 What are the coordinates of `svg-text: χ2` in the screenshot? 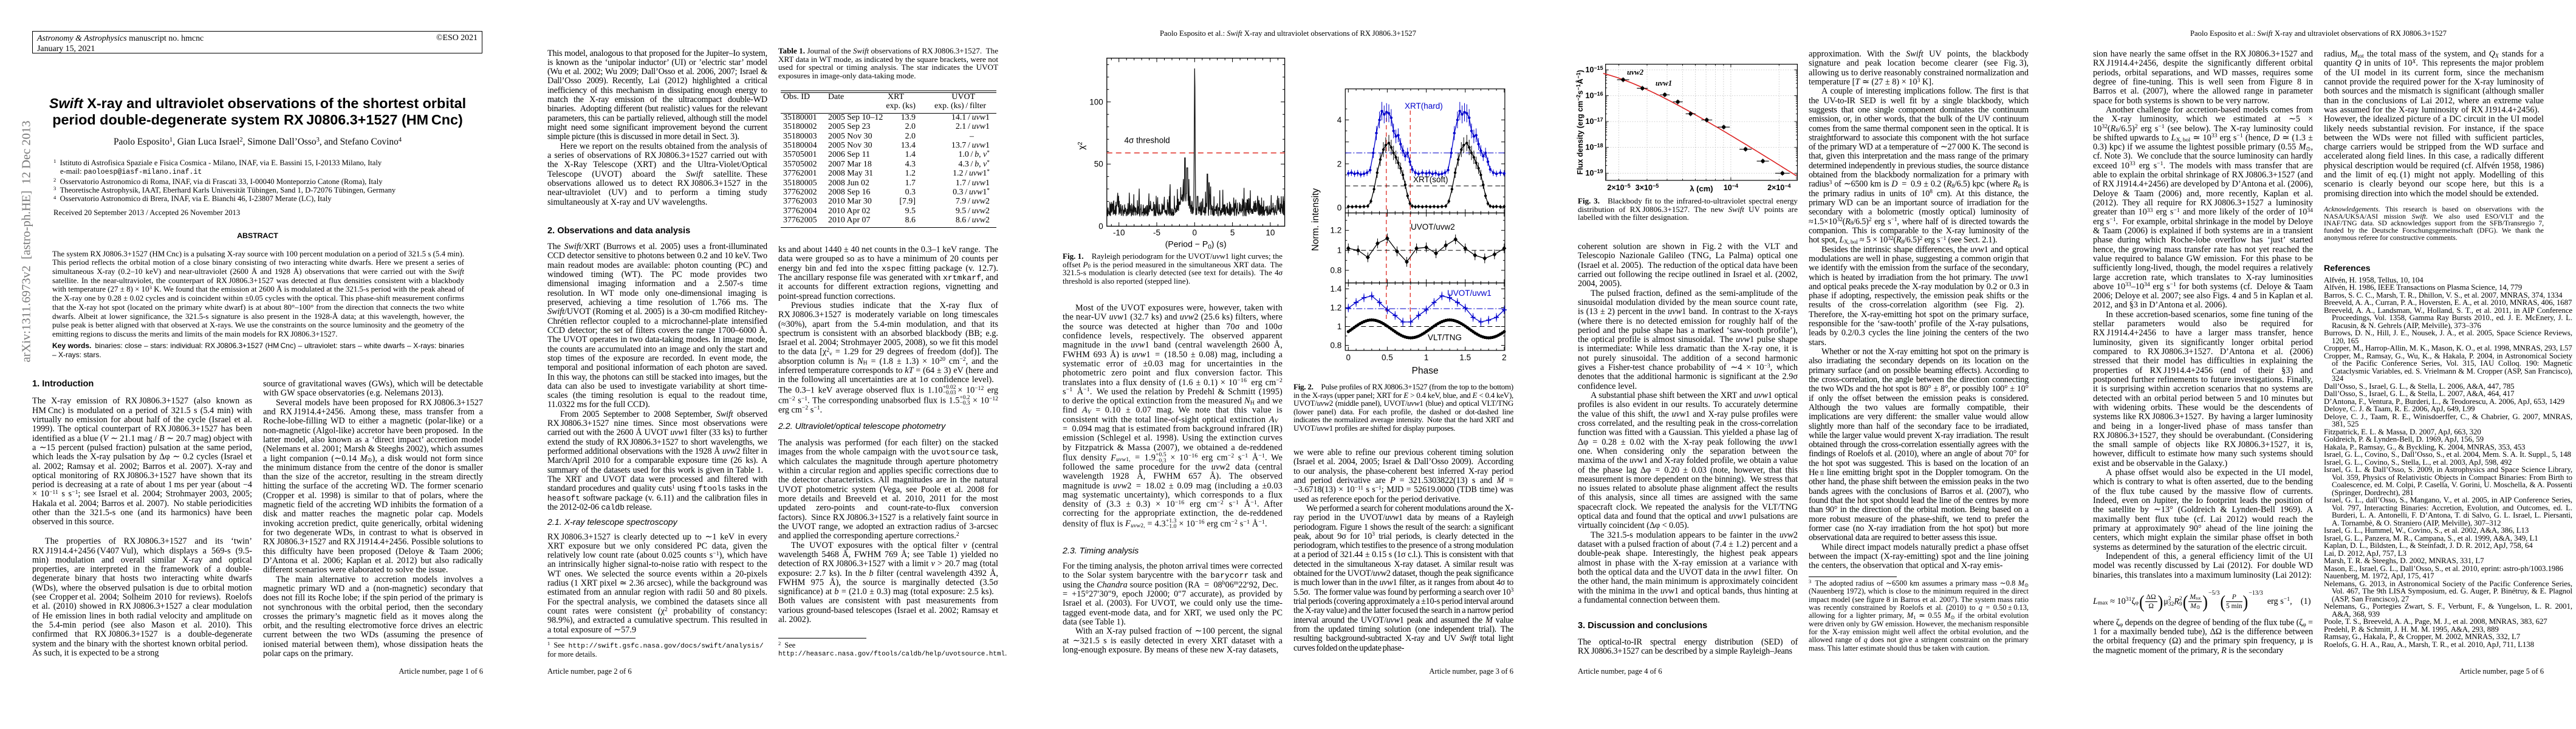 It's located at (1082, 146).